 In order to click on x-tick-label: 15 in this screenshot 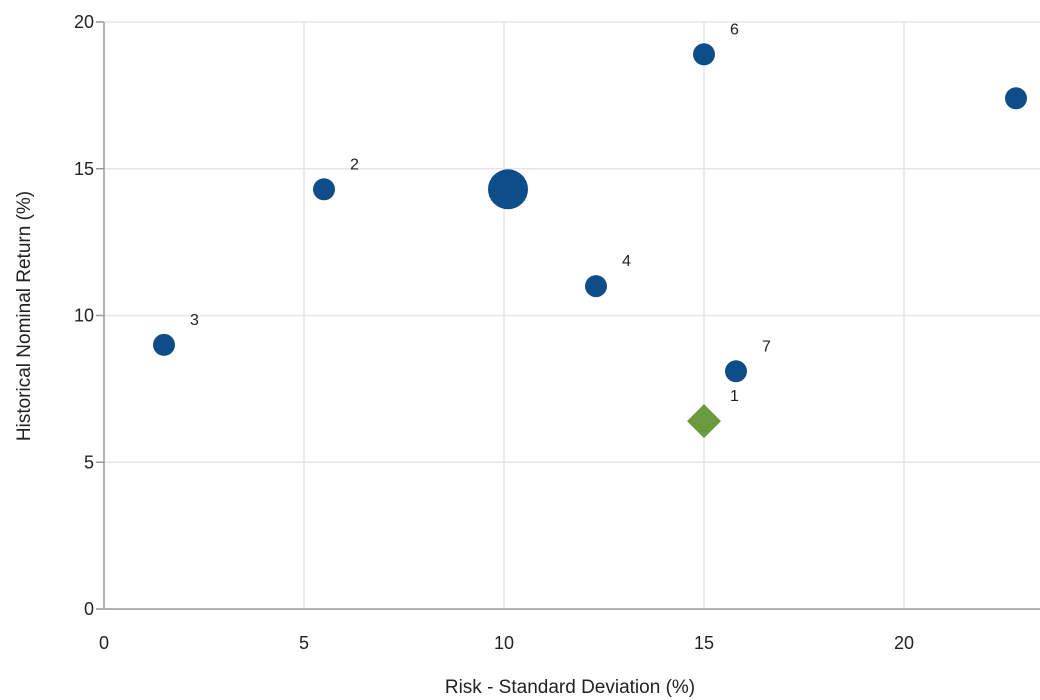, I will do `click(704, 643)`.